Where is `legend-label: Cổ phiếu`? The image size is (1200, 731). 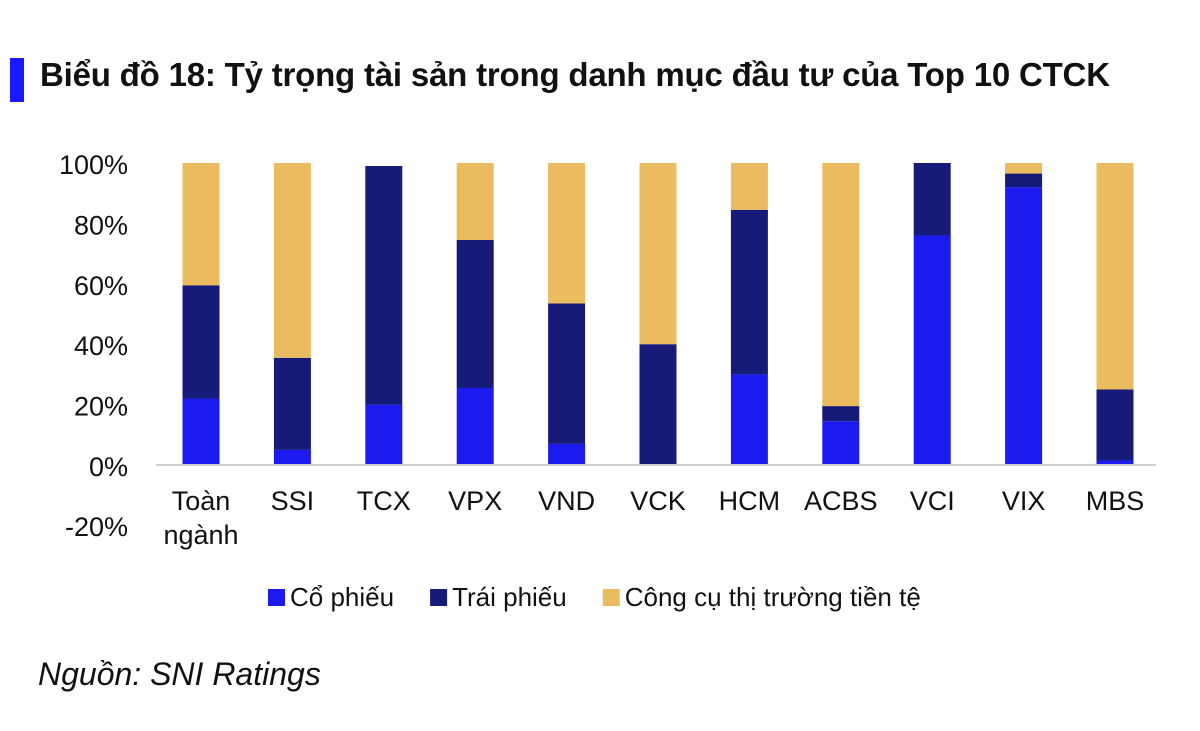 legend-label: Cổ phiếu is located at coordinates (342, 597).